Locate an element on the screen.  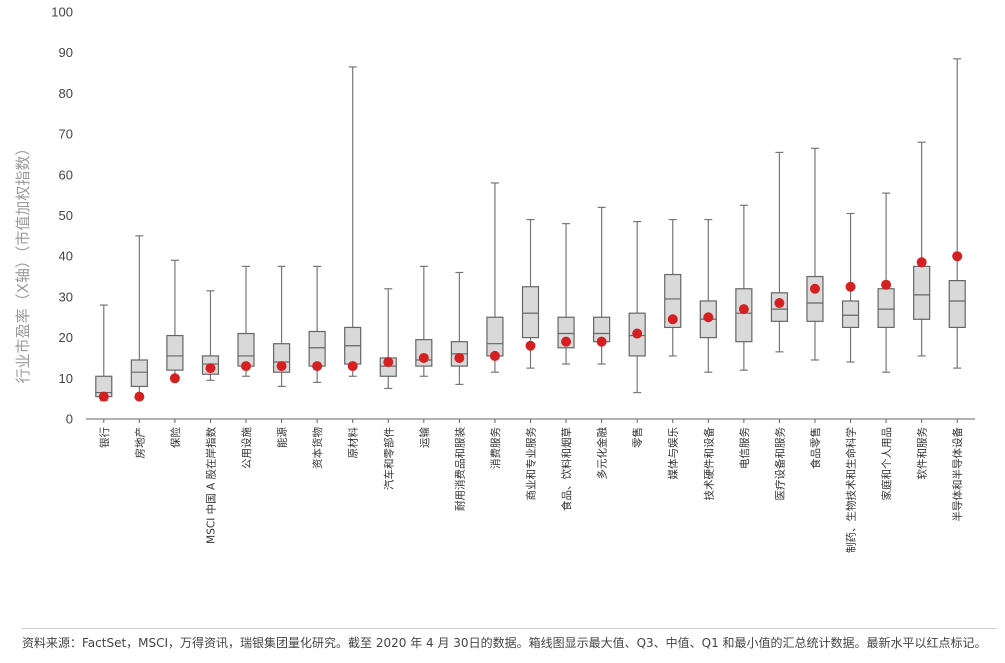
x-tick-label: 原材料 is located at coordinates (353, 443).